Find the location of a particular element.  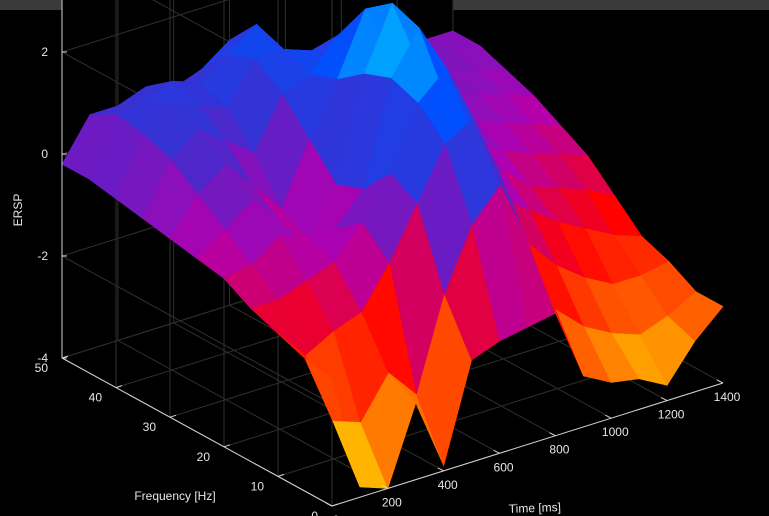

z-tick-label: 2 is located at coordinates (44, 52).